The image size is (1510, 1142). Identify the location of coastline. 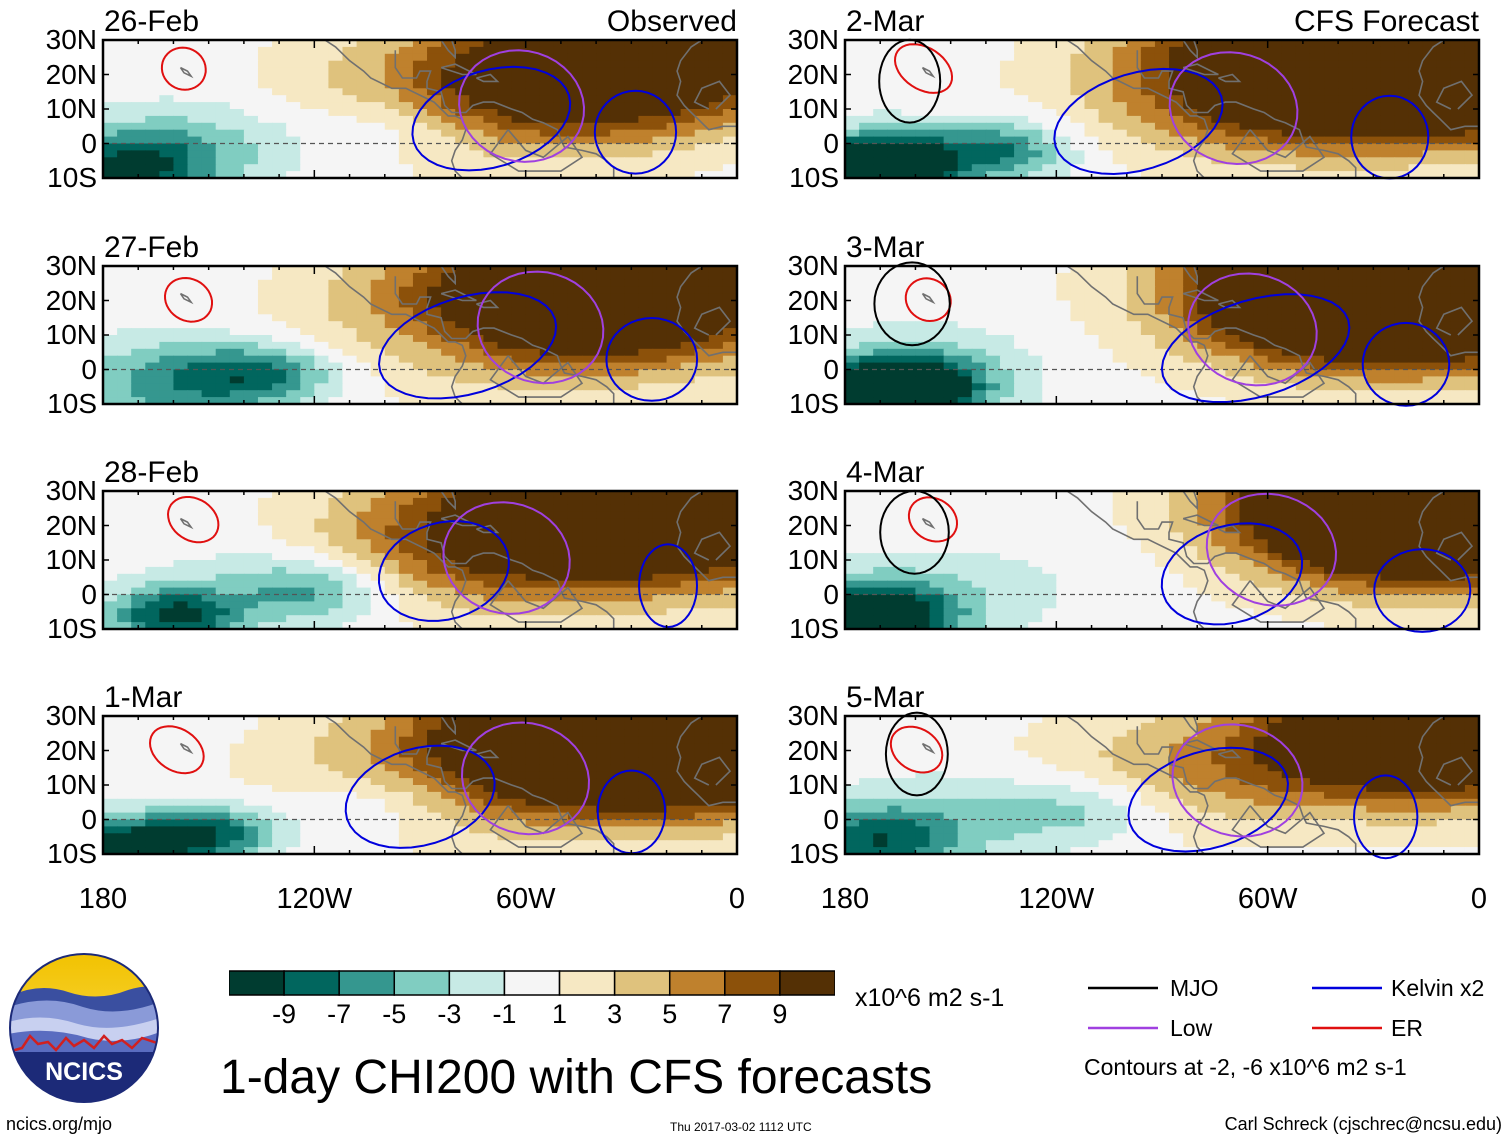
(706, 85).